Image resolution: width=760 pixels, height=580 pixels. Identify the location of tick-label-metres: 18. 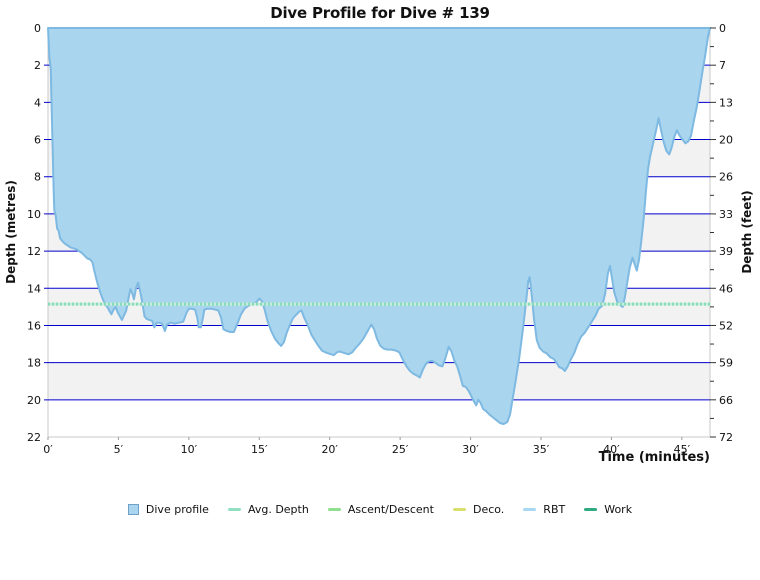
(34, 363).